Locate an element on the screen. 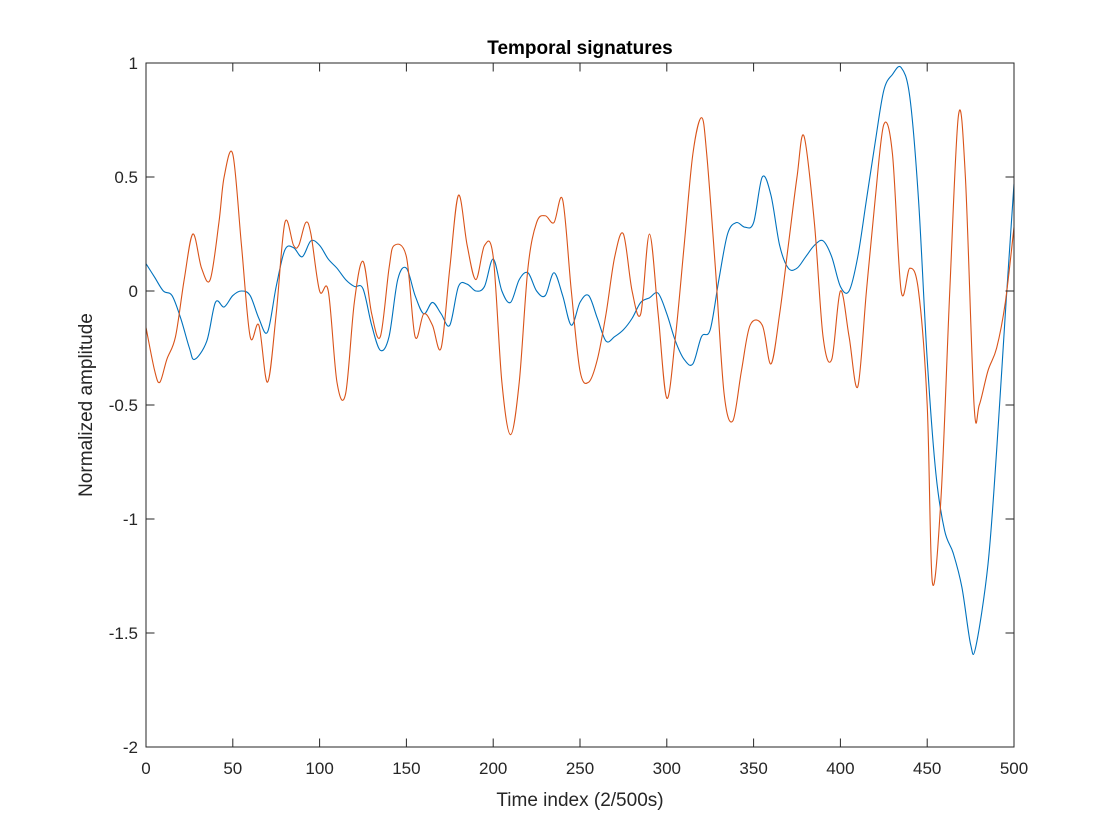 This screenshot has height=840, width=1120. x-tick-label: 300 is located at coordinates (667, 768).